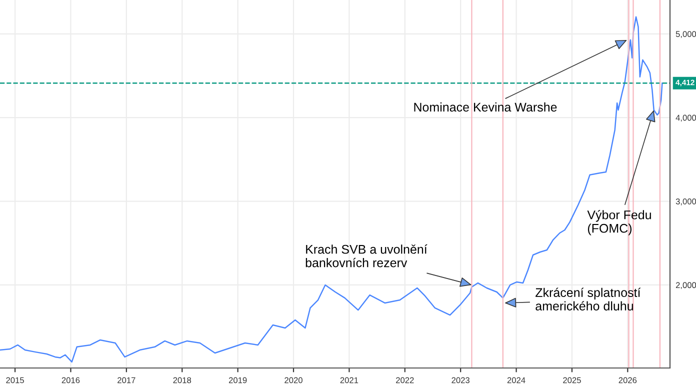  What do you see at coordinates (516, 380) in the screenshot?
I see `x-tick-label: 2024` at bounding box center [516, 380].